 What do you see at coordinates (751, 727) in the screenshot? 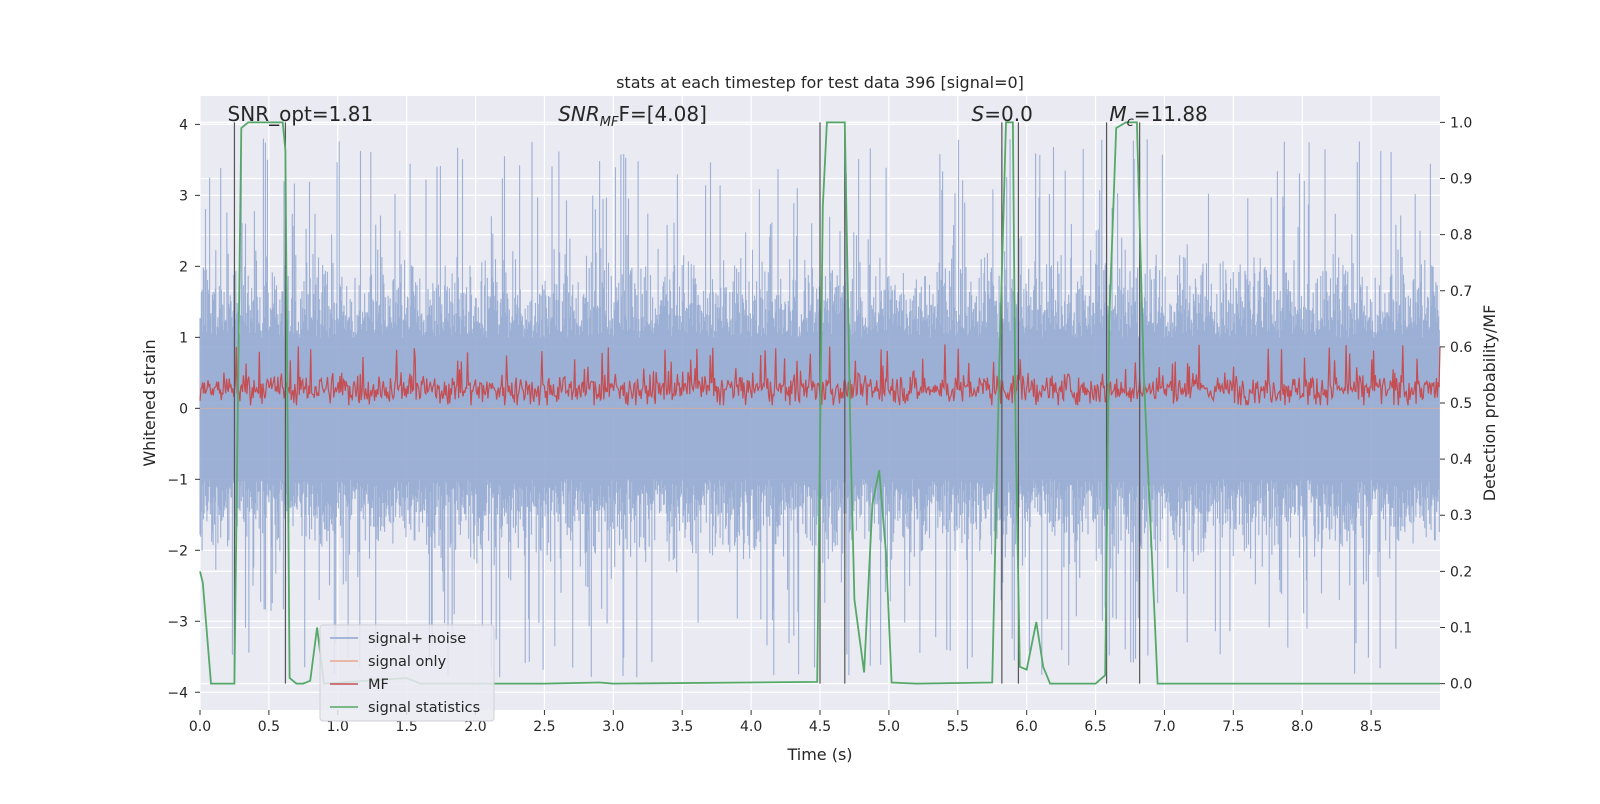
I see `x-tick-label: 4.0` at bounding box center [751, 727].